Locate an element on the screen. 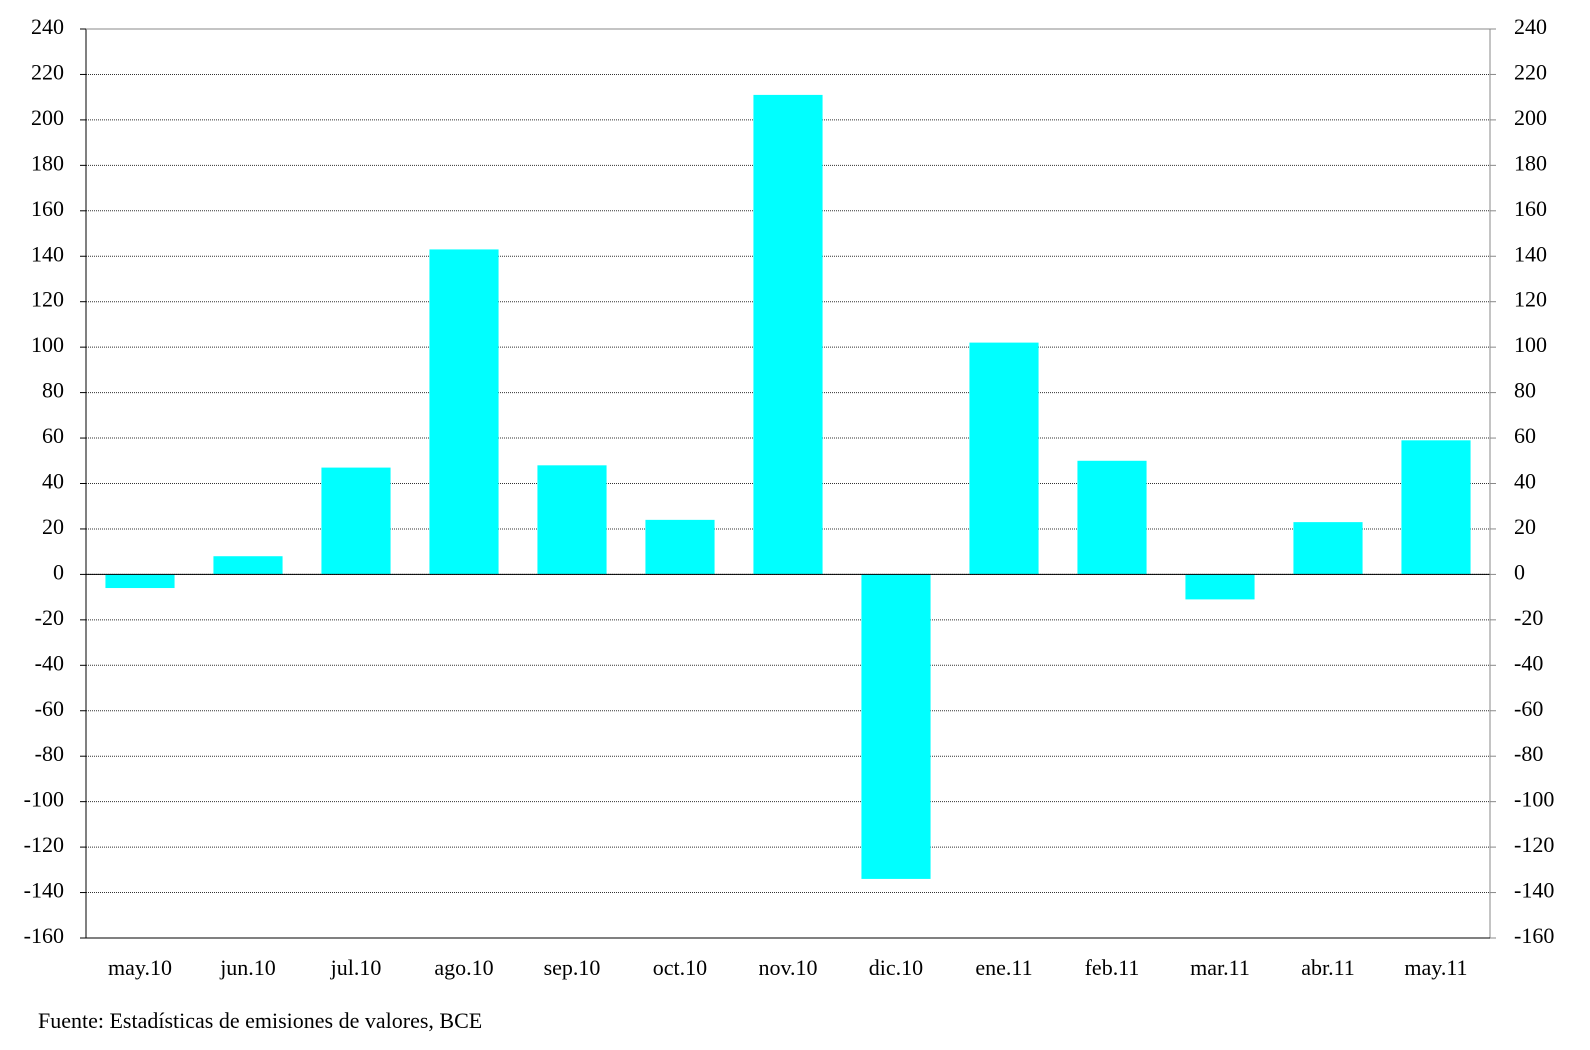 The width and height of the screenshot is (1590, 1050). y-tick-label: -40 is located at coordinates (49, 662).